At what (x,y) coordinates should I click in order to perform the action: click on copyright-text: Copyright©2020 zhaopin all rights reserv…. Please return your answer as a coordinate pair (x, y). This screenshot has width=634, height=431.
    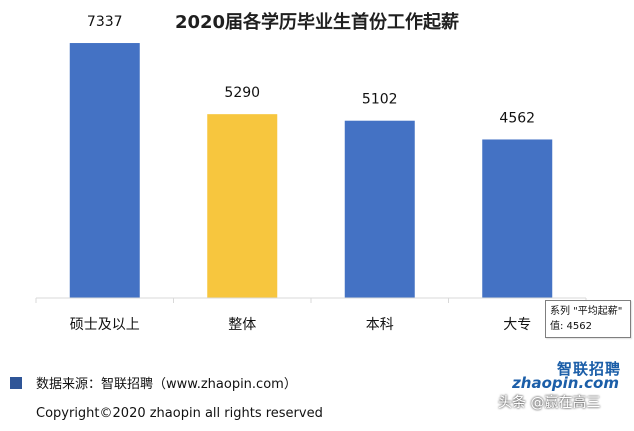
    Looking at the image, I should click on (179, 413).